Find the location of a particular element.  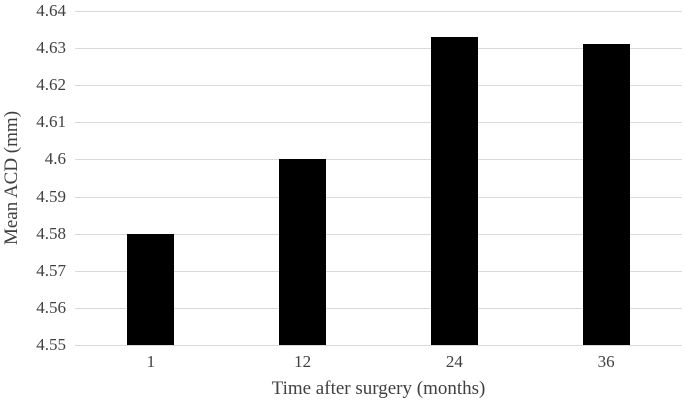

y-tick-label: 4.59 is located at coordinates (51, 196).